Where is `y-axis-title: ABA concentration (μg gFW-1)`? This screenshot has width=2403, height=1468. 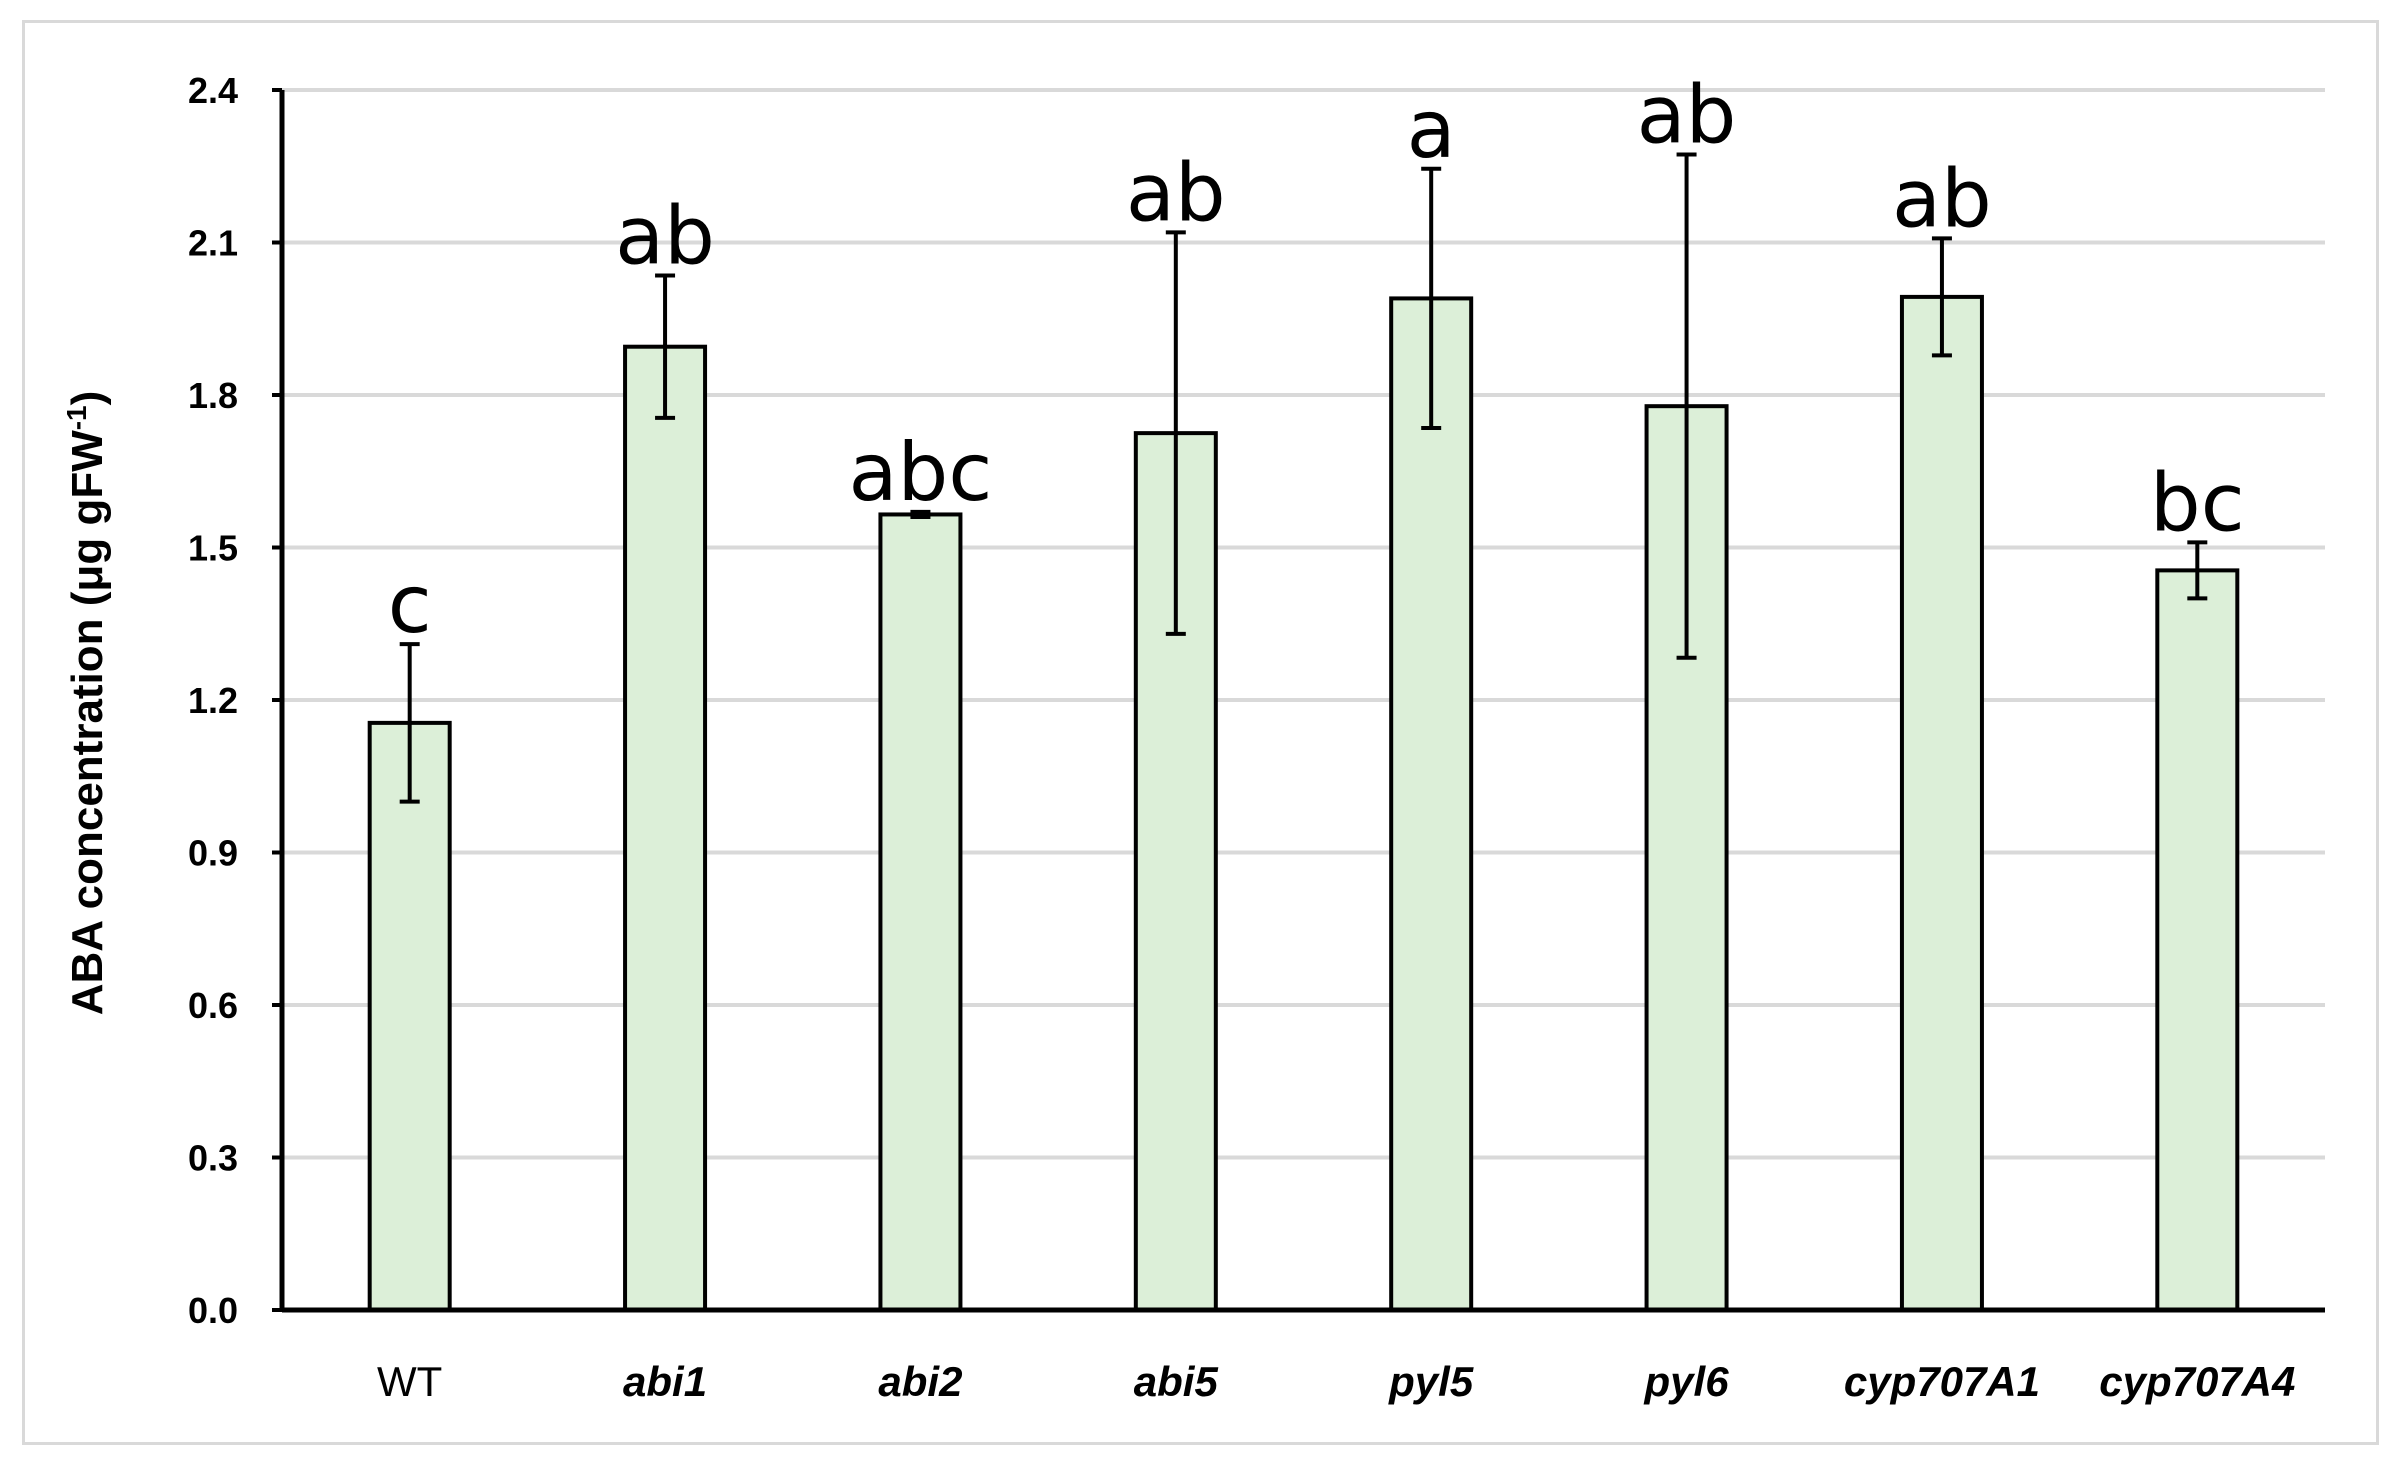 y-axis-title: ABA concentration (μg gFW-1) is located at coordinates (86, 703).